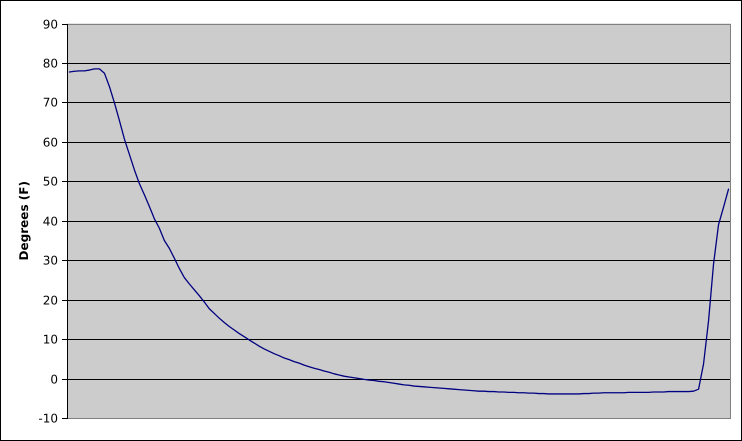 Image resolution: width=742 pixels, height=441 pixels. What do you see at coordinates (54, 379) in the screenshot?
I see `y-tick-label: 0` at bounding box center [54, 379].